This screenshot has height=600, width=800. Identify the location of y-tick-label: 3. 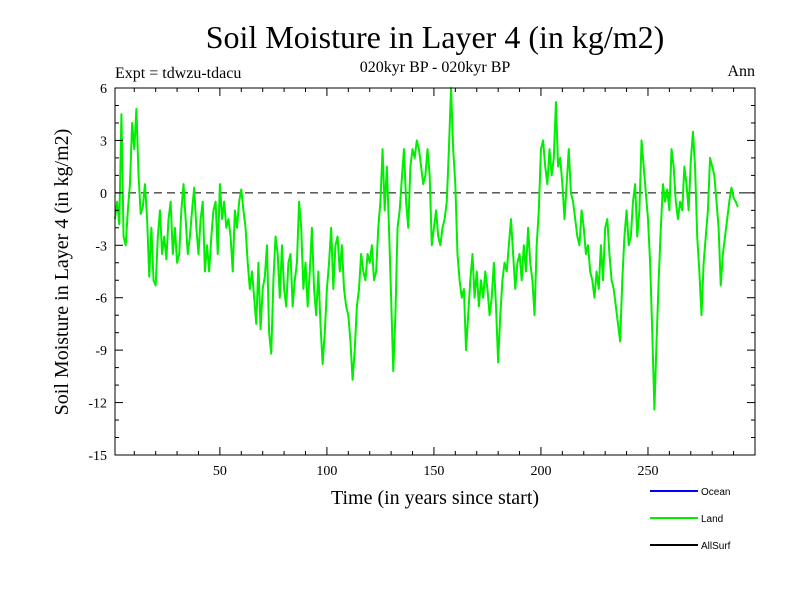
(103, 141).